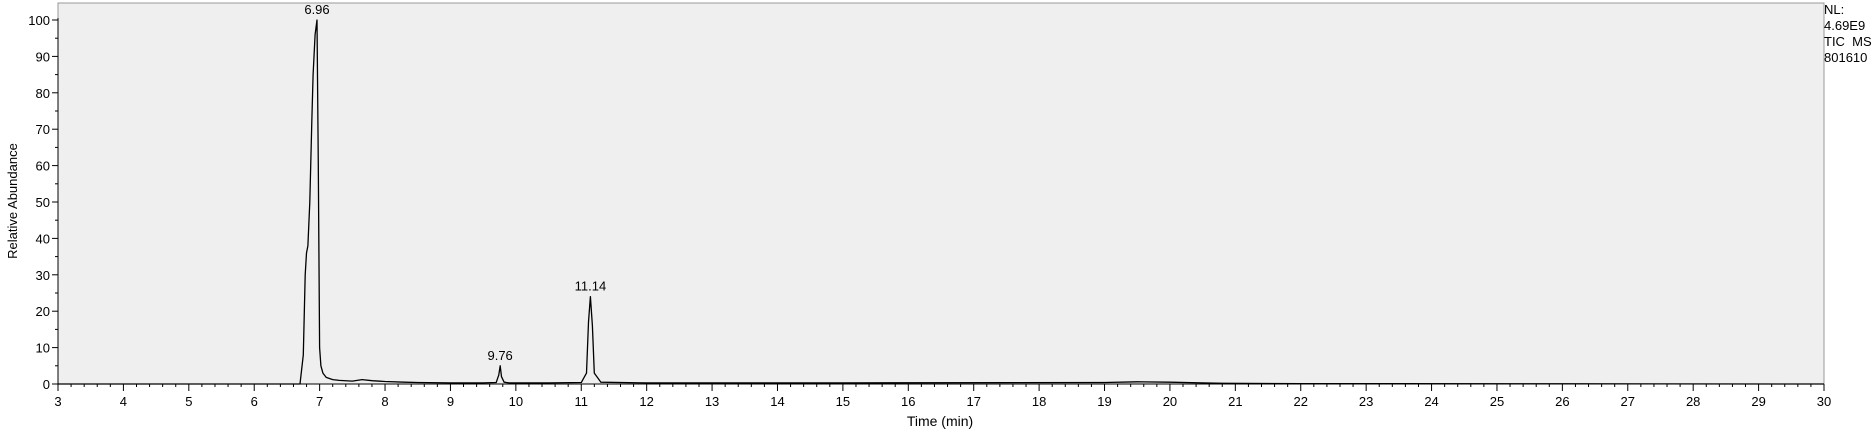 The width and height of the screenshot is (1876, 436). What do you see at coordinates (46, 384) in the screenshot?
I see `y-tick-label: 0` at bounding box center [46, 384].